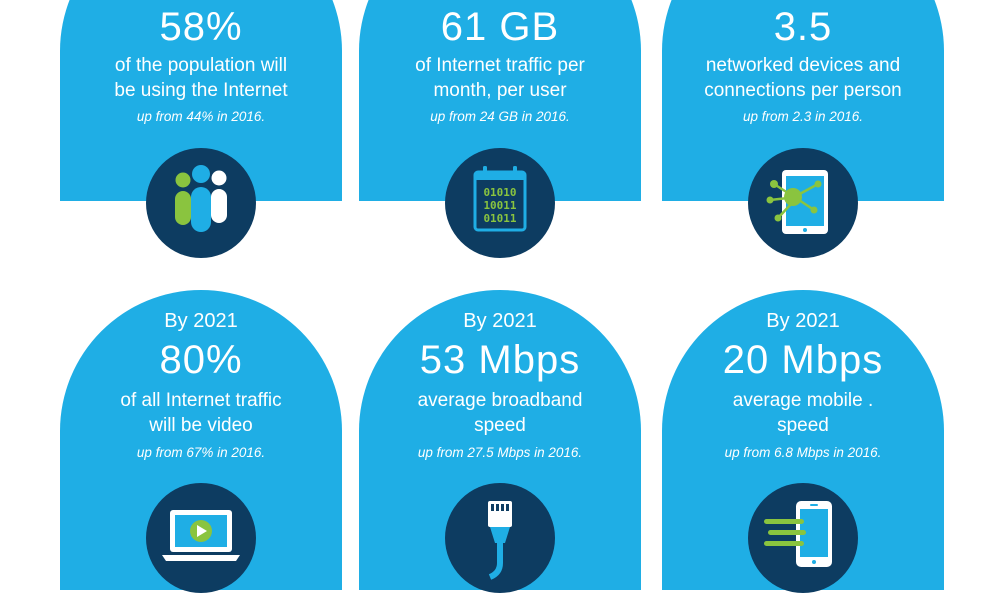  Describe the element at coordinates (500, 78) in the screenshot. I see `stat-description: of Internet traffic per month, per user` at that location.